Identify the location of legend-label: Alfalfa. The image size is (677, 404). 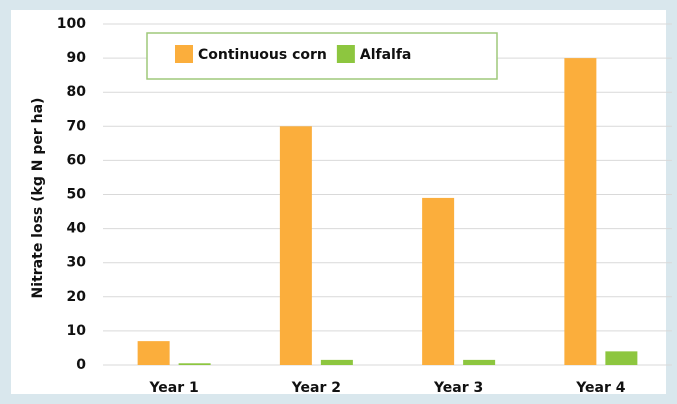
(386, 55).